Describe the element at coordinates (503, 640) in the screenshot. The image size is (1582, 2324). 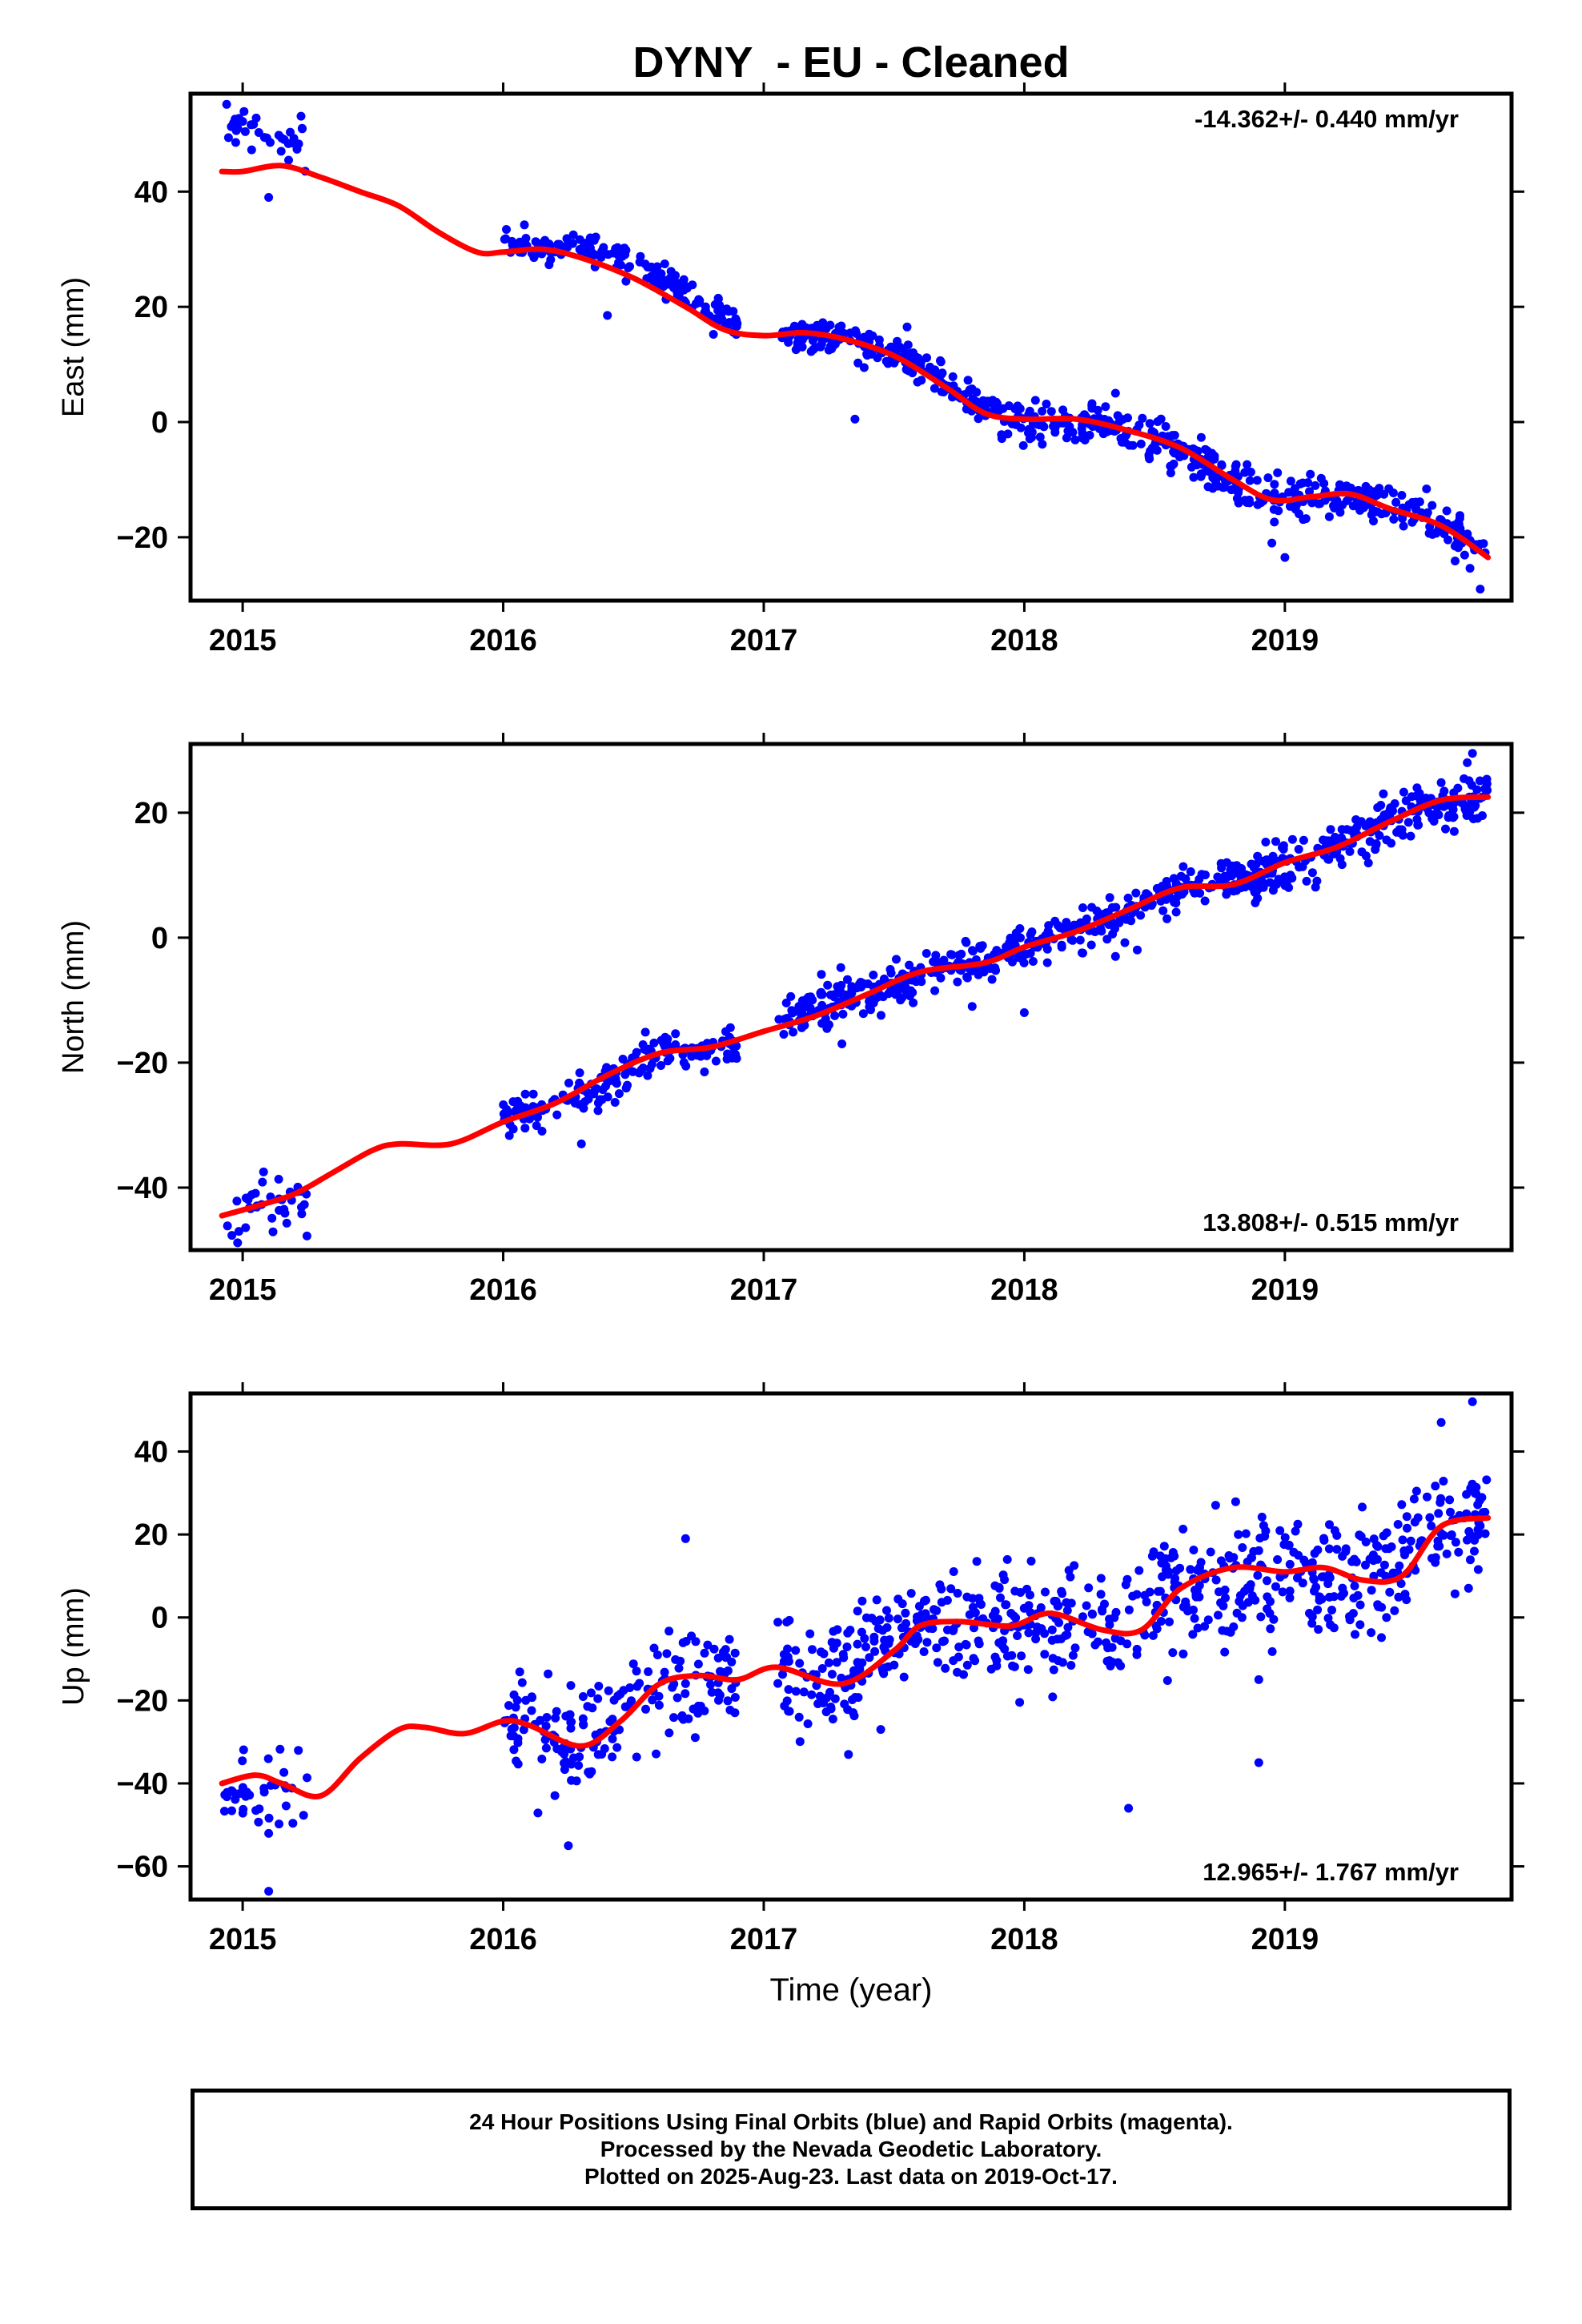
I see `east-x-tick-label: 2016` at that location.